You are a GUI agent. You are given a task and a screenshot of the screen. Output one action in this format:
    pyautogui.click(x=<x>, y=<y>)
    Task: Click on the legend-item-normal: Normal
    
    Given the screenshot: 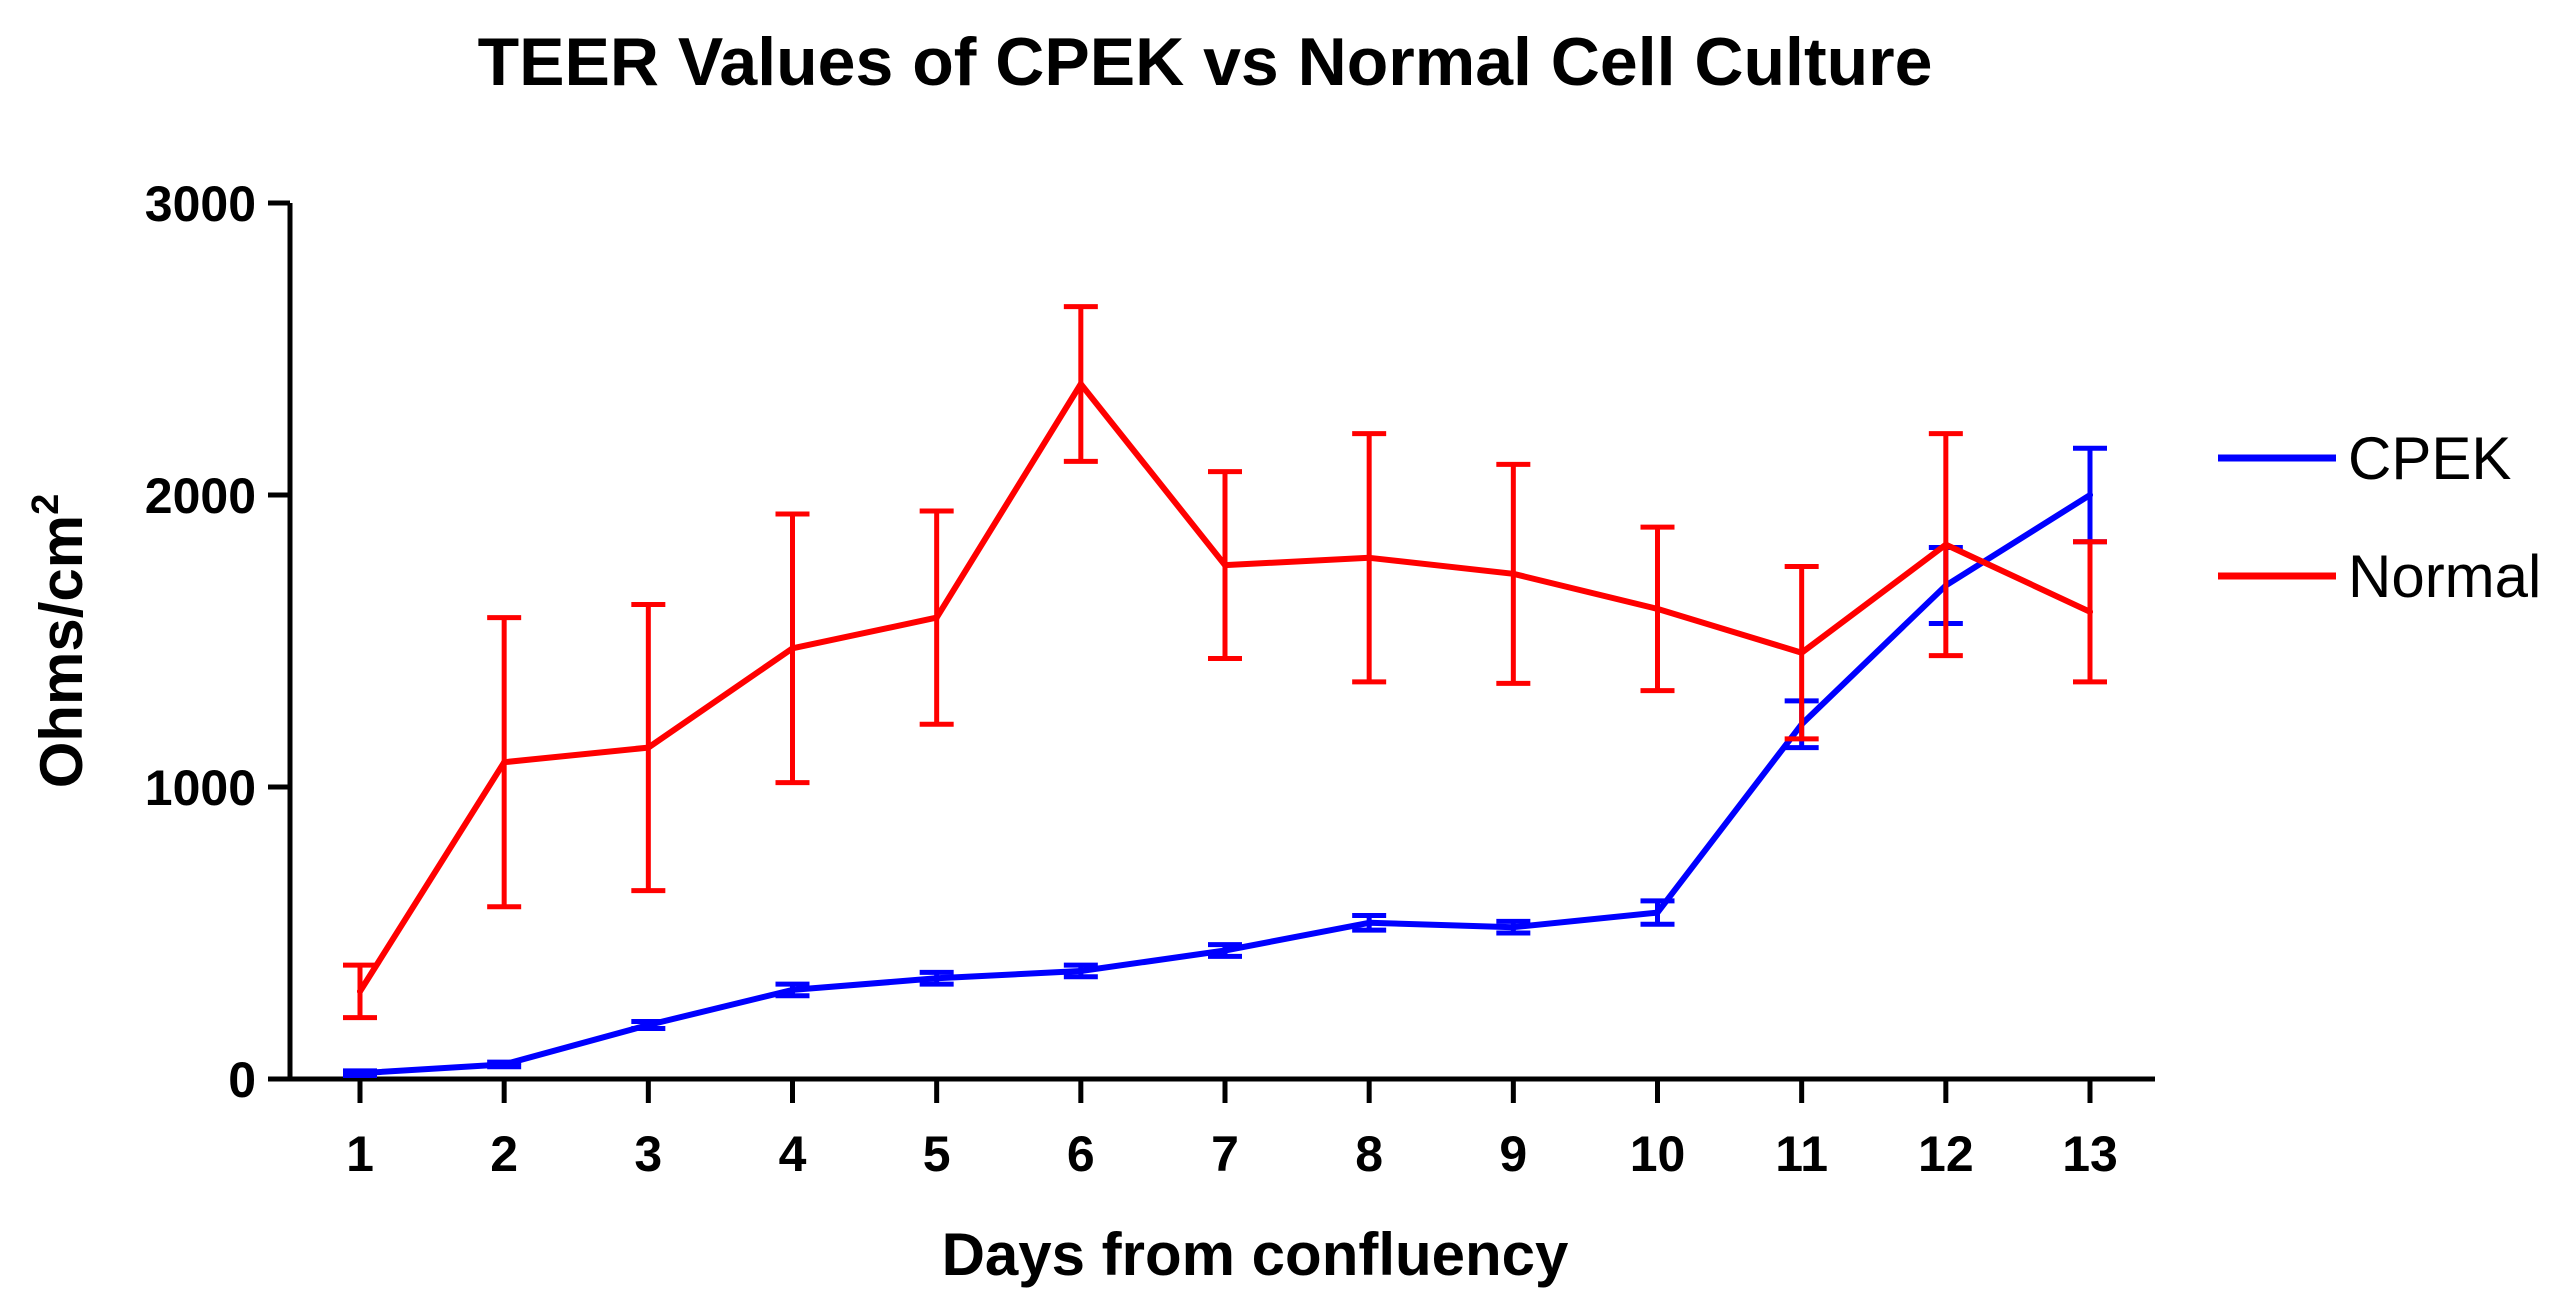 What is the action you would take?
    pyautogui.click(x=2379, y=576)
    